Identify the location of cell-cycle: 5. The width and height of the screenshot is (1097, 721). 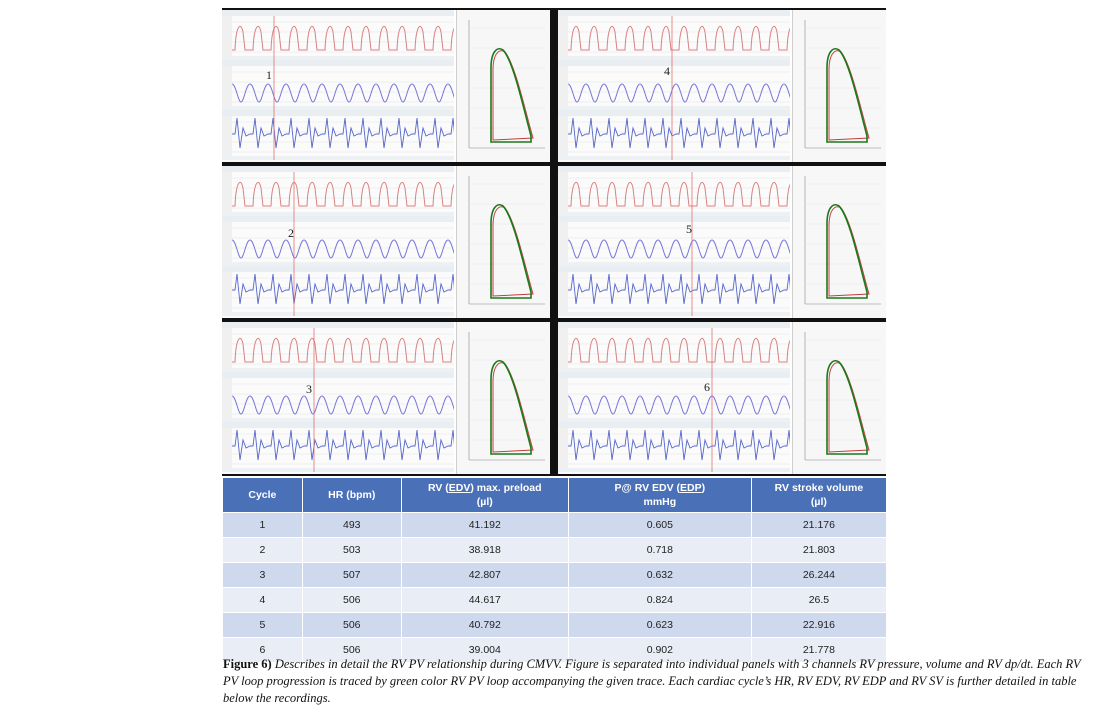
(263, 625).